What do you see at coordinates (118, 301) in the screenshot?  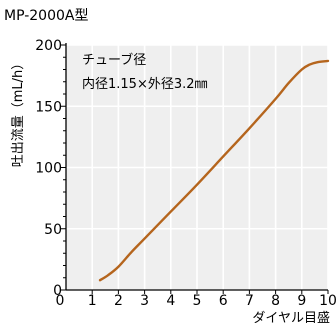 I see `x-tick-label-2: 2` at bounding box center [118, 301].